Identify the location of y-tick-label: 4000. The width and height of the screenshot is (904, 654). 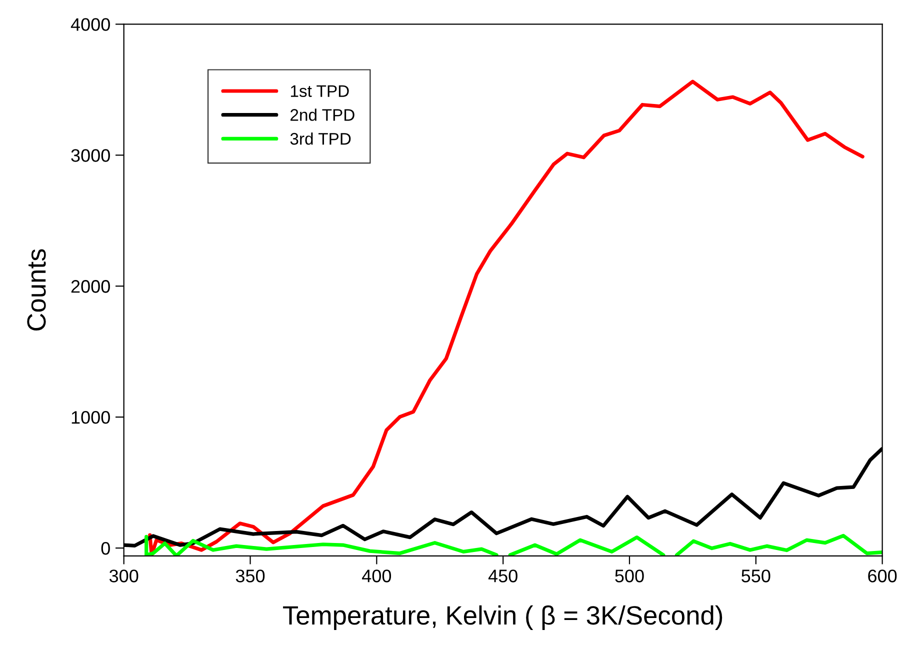
(90, 24).